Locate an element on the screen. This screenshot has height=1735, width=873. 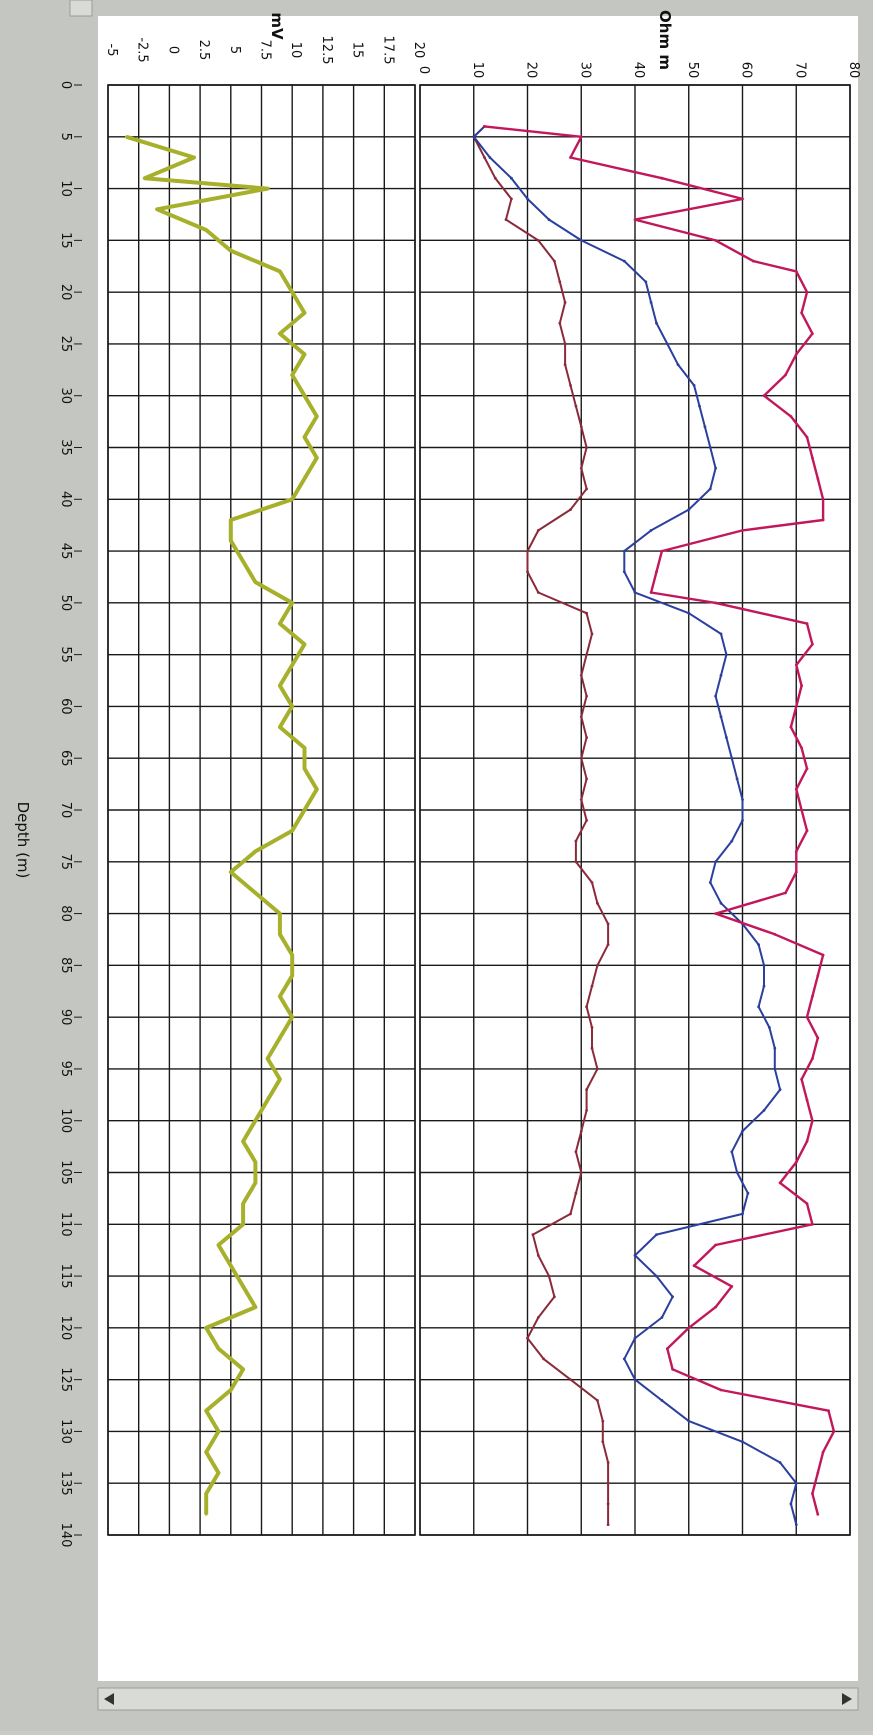
depth-tick-label: 20 is located at coordinates (65, 292).